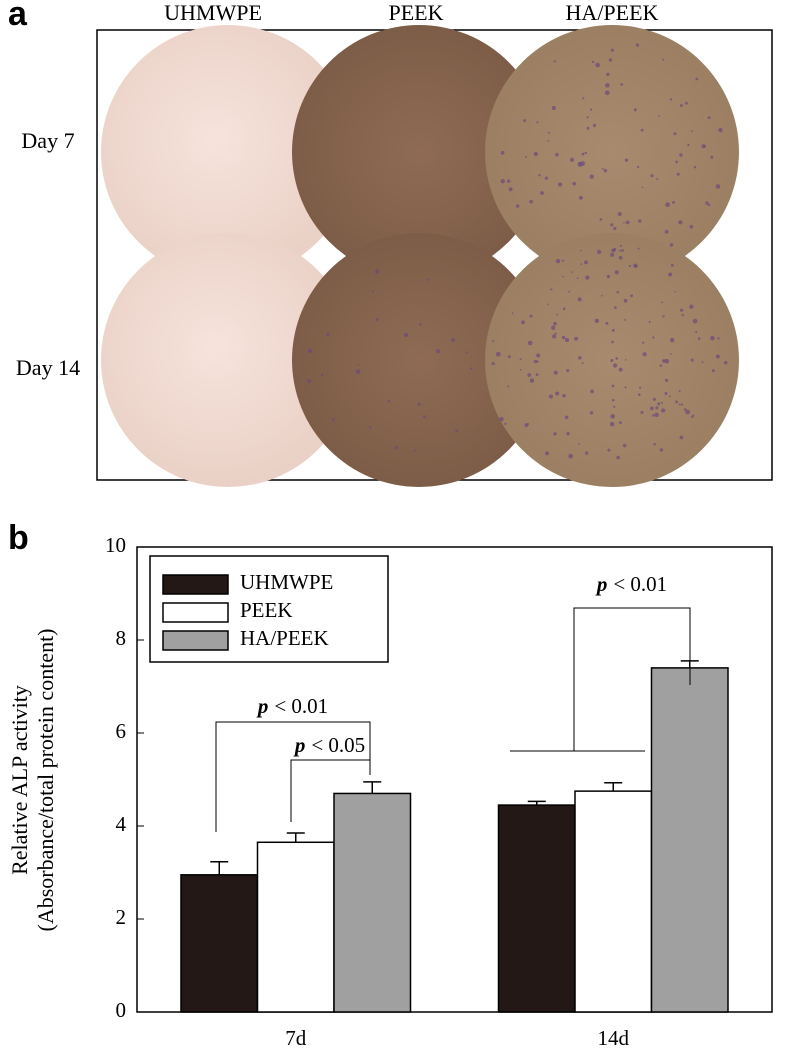 This screenshot has height=1058, width=787. What do you see at coordinates (47, 140) in the screenshot?
I see `row-label: Day 7` at bounding box center [47, 140].